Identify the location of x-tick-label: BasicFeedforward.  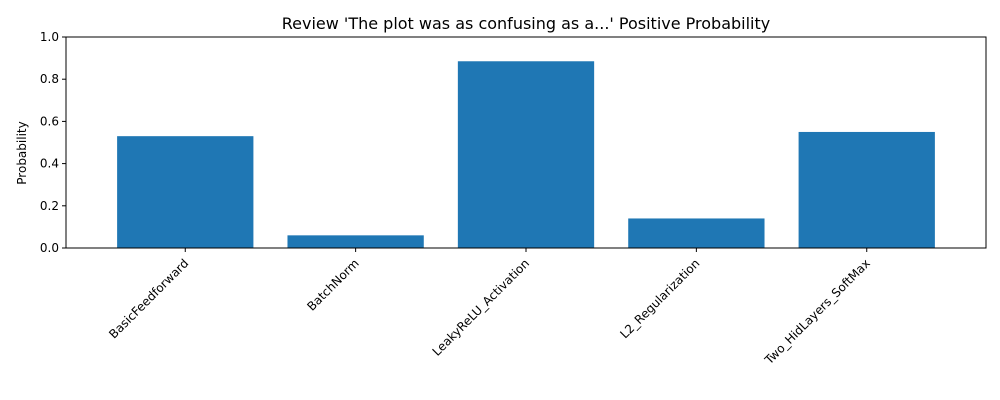
(148, 298).